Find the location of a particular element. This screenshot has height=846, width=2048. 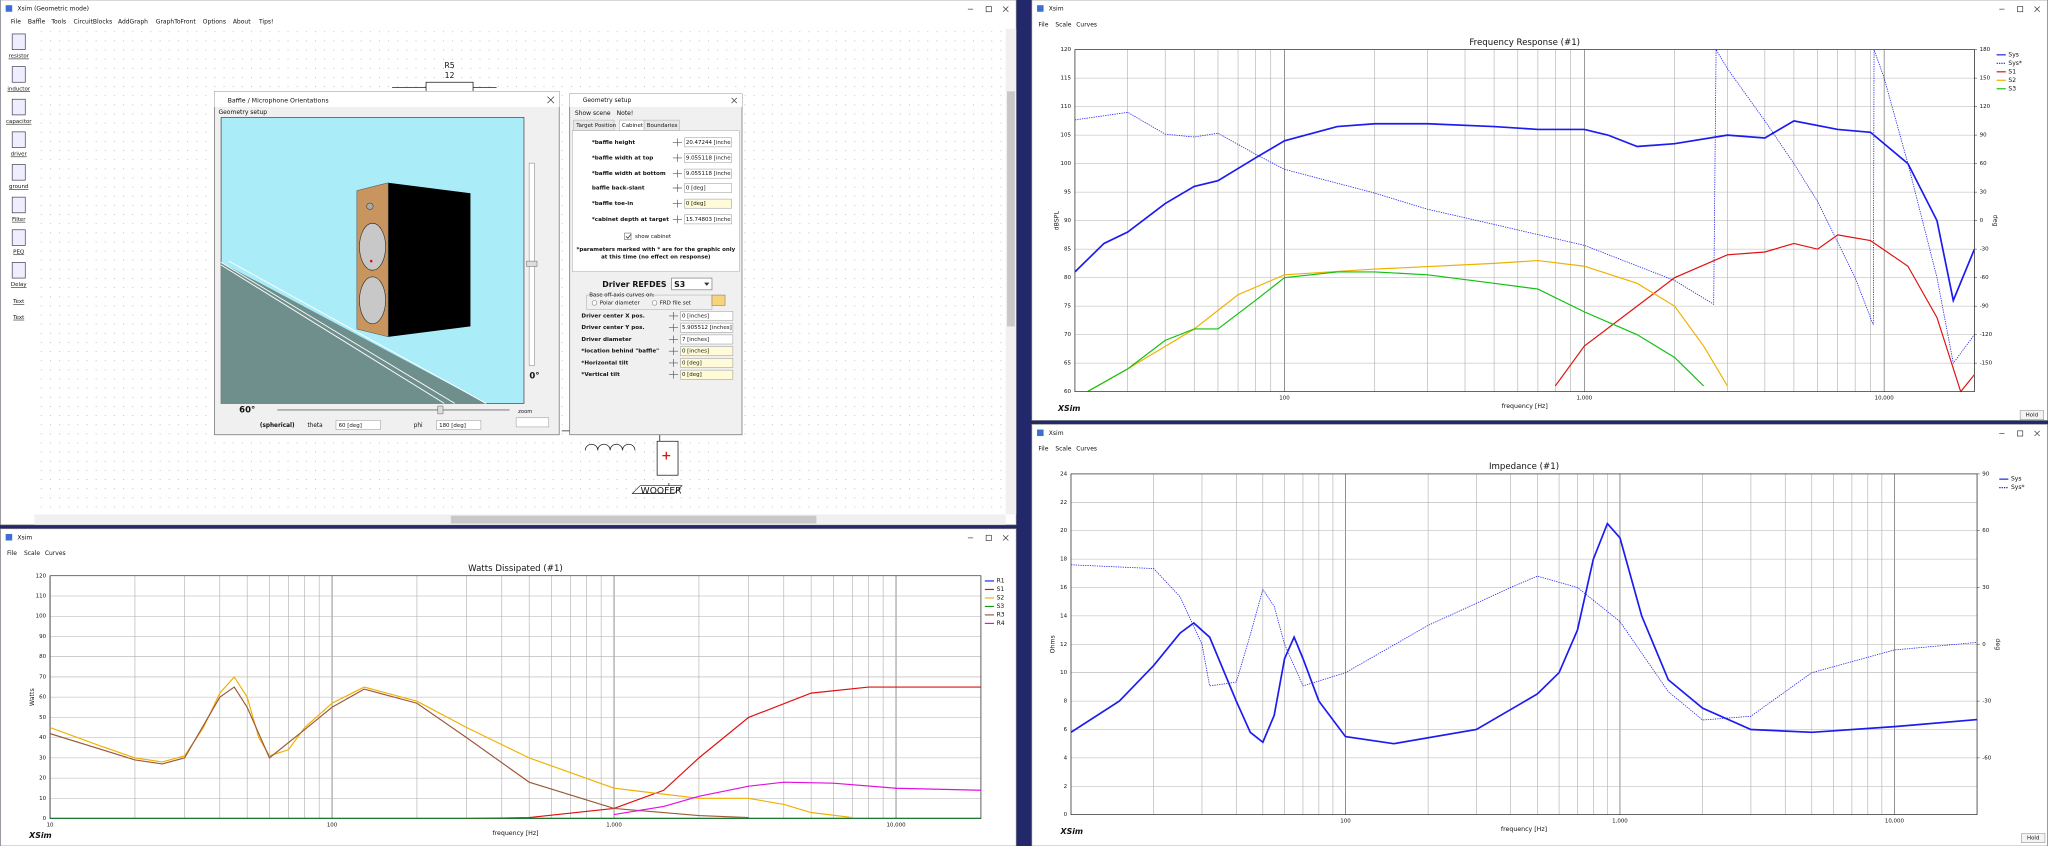

field-value: 7 [inches] is located at coordinates (695, 340).